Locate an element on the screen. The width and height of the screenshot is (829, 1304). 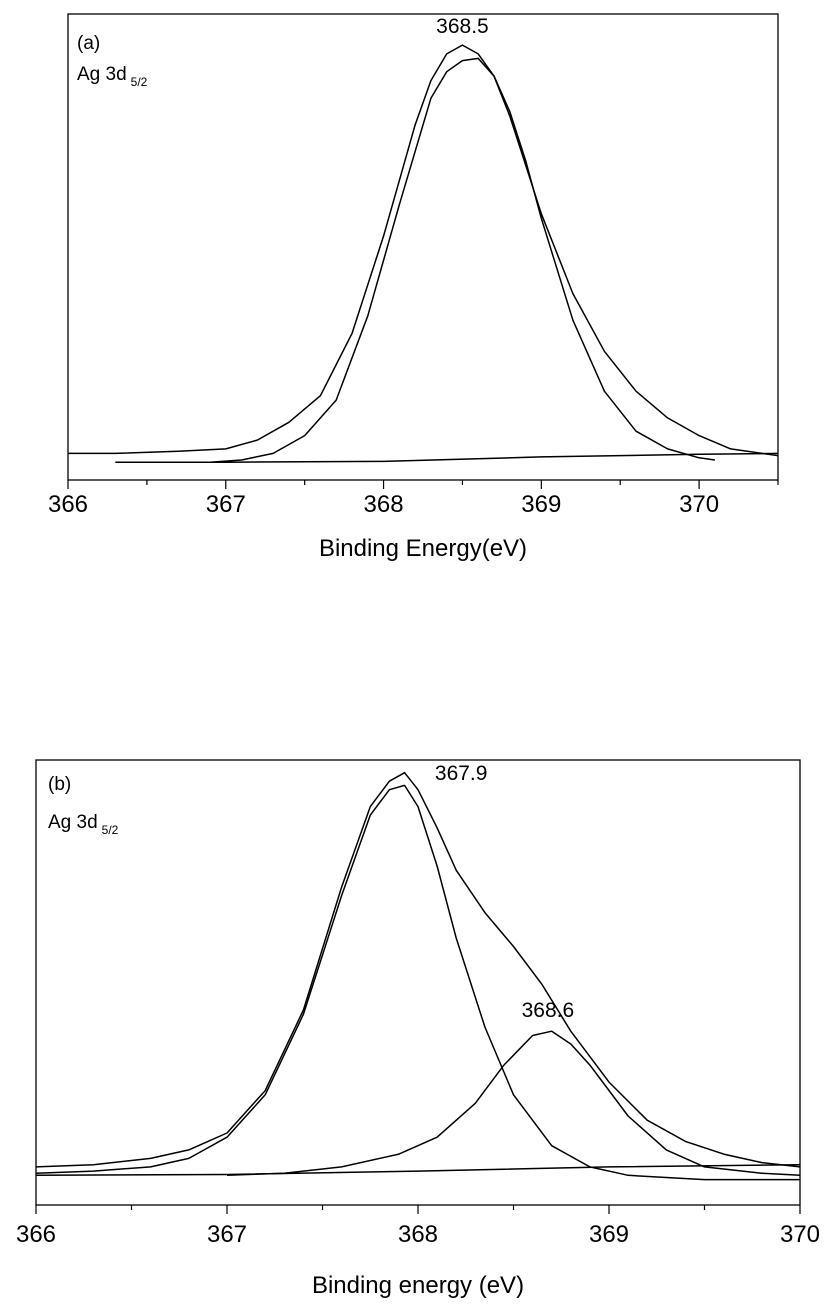
panel-label-a: (a) is located at coordinates (88, 43).